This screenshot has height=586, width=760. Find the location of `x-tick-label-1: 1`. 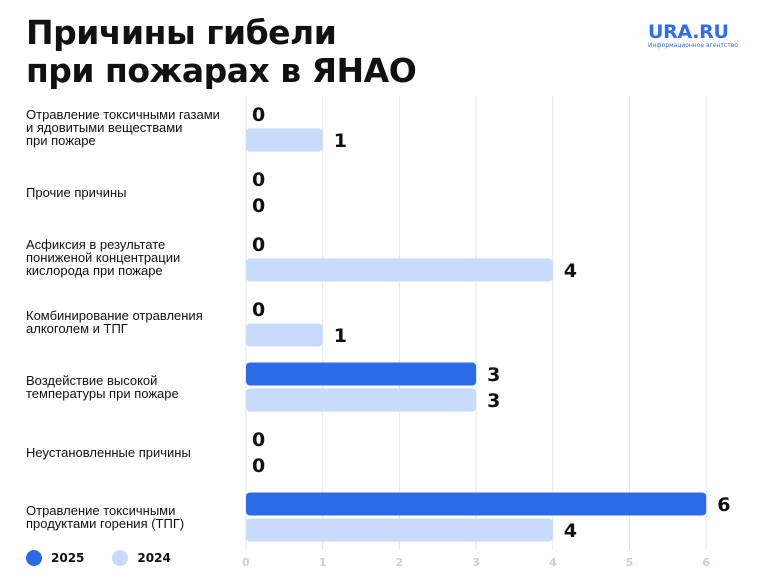

x-tick-label-1: 1 is located at coordinates (323, 562).